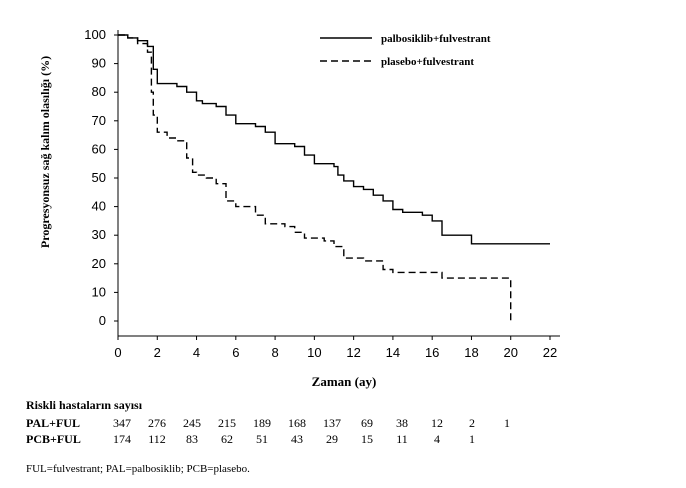  I want to click on risk-value: 215, so click(227, 423).